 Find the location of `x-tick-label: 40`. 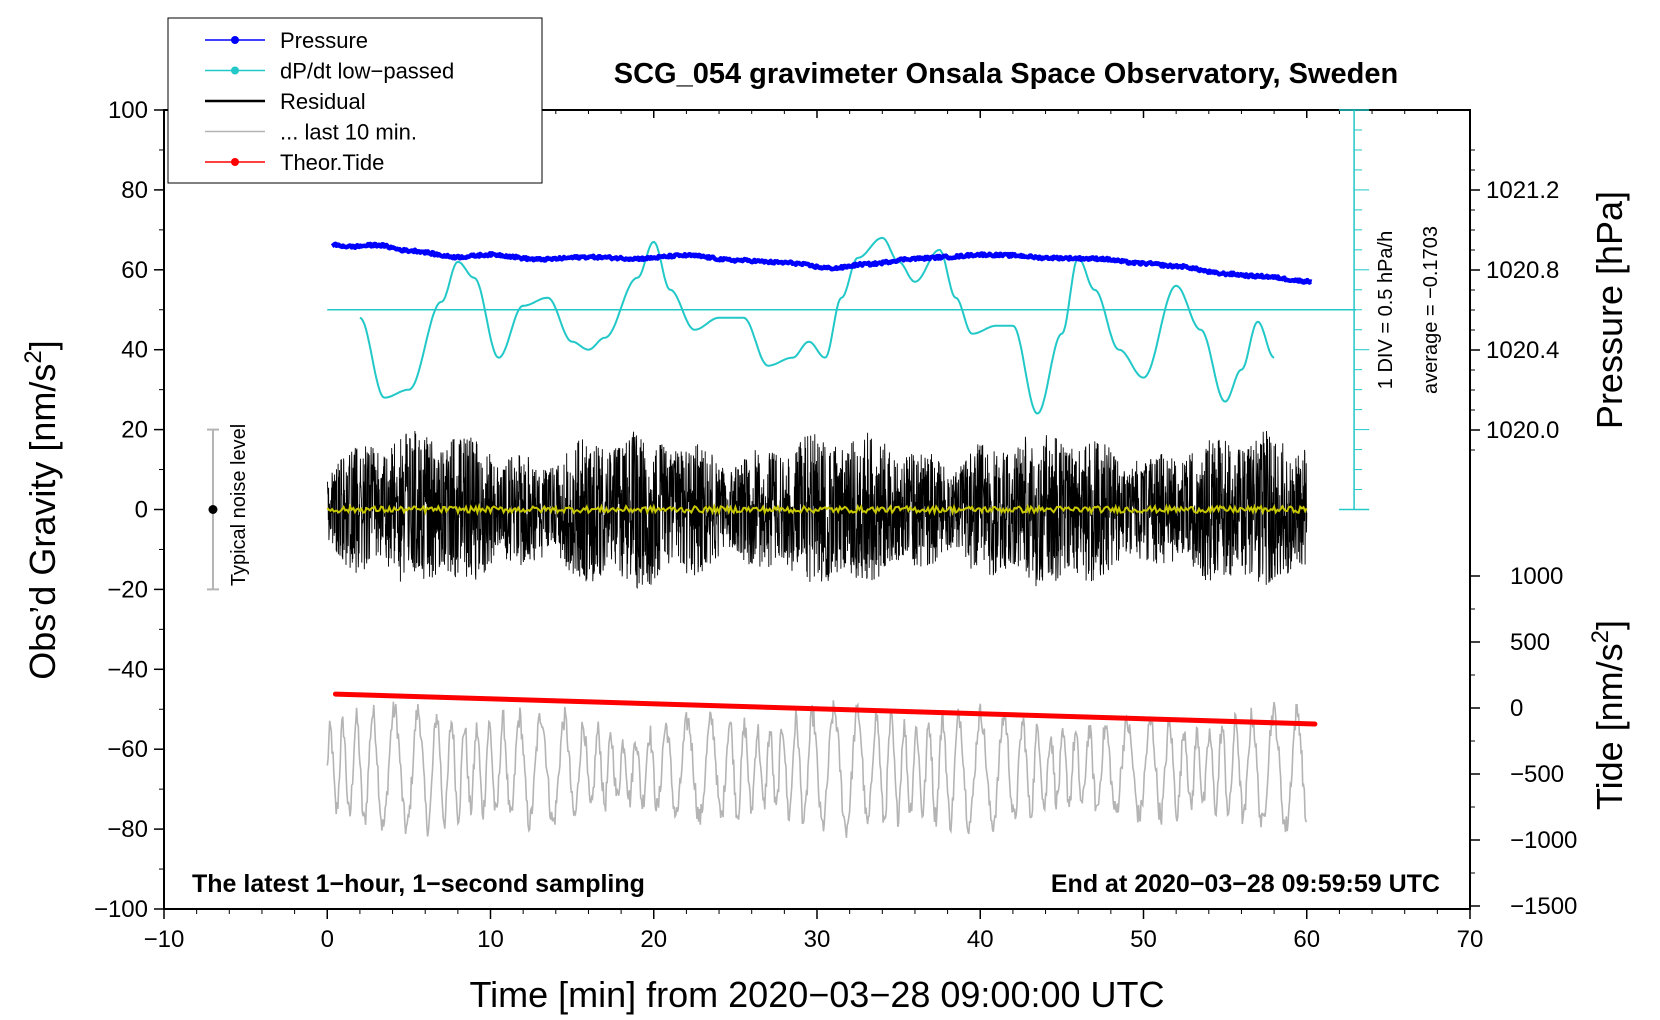

x-tick-label: 40 is located at coordinates (980, 939).